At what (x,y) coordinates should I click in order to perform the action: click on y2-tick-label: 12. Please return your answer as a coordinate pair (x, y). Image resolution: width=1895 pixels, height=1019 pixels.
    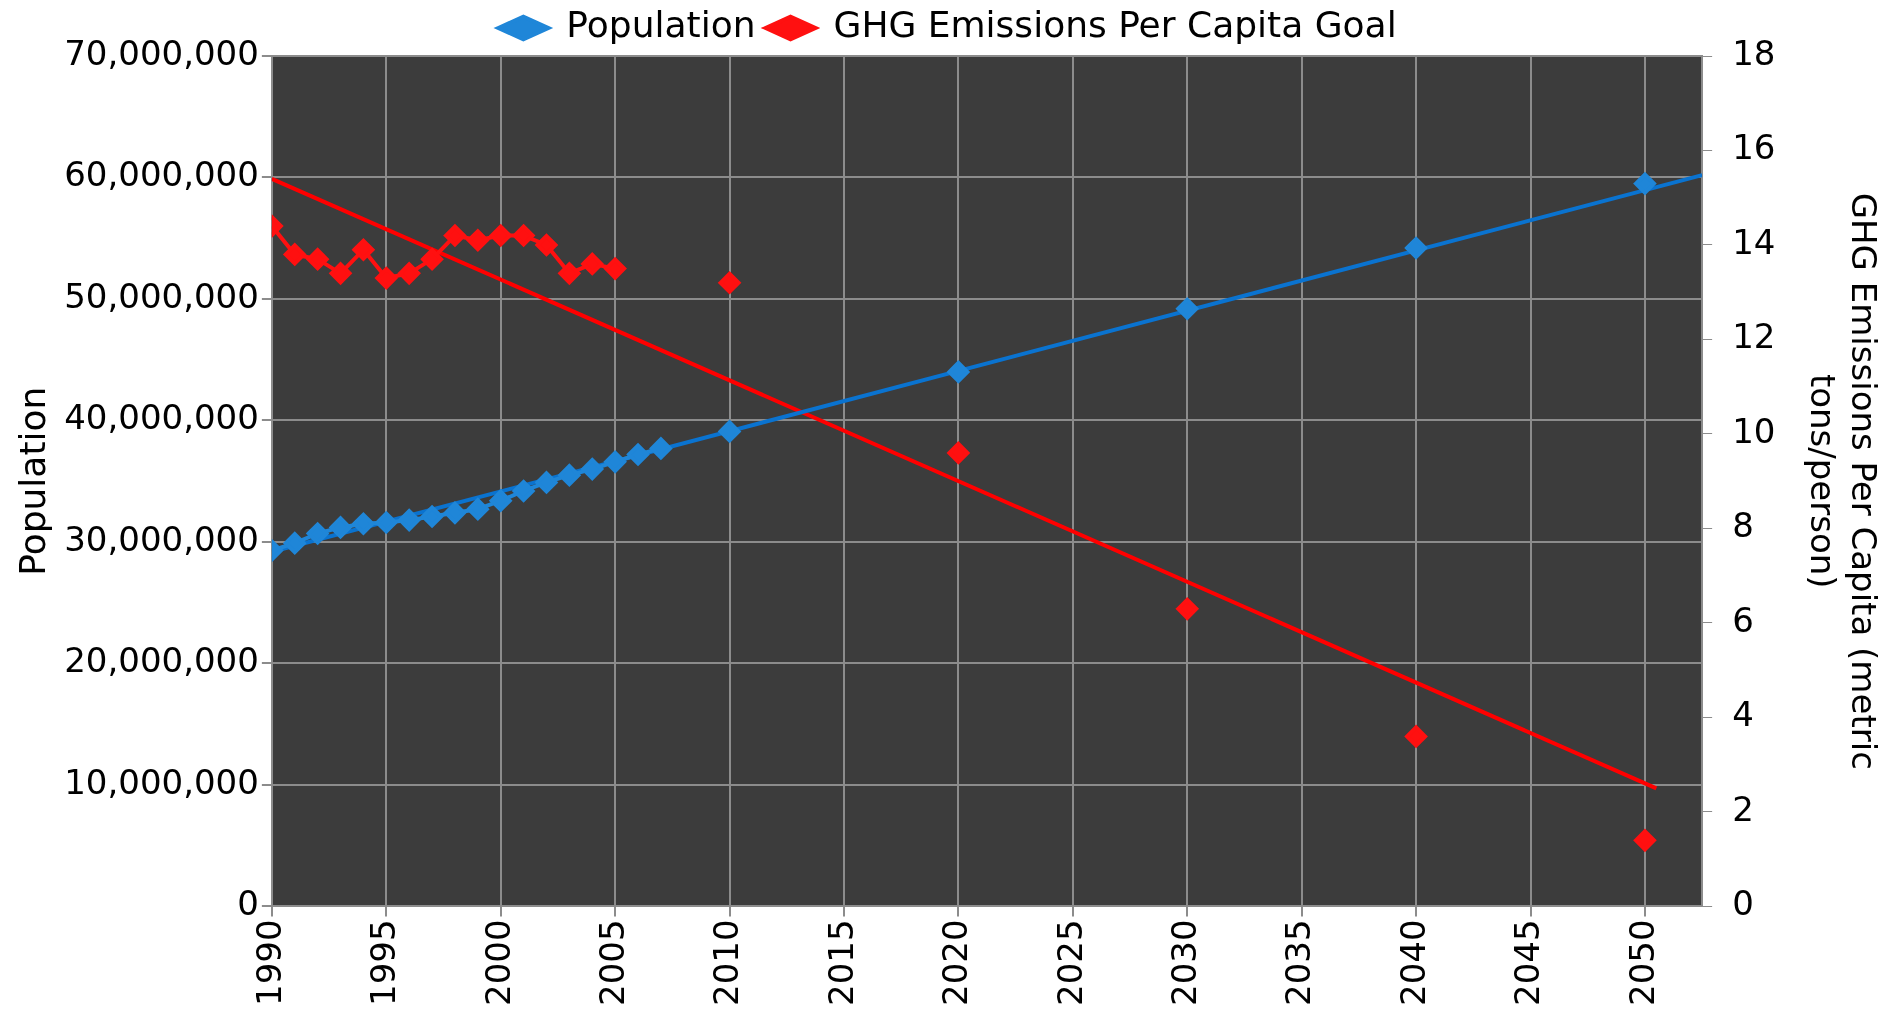
    Looking at the image, I should click on (1754, 336).